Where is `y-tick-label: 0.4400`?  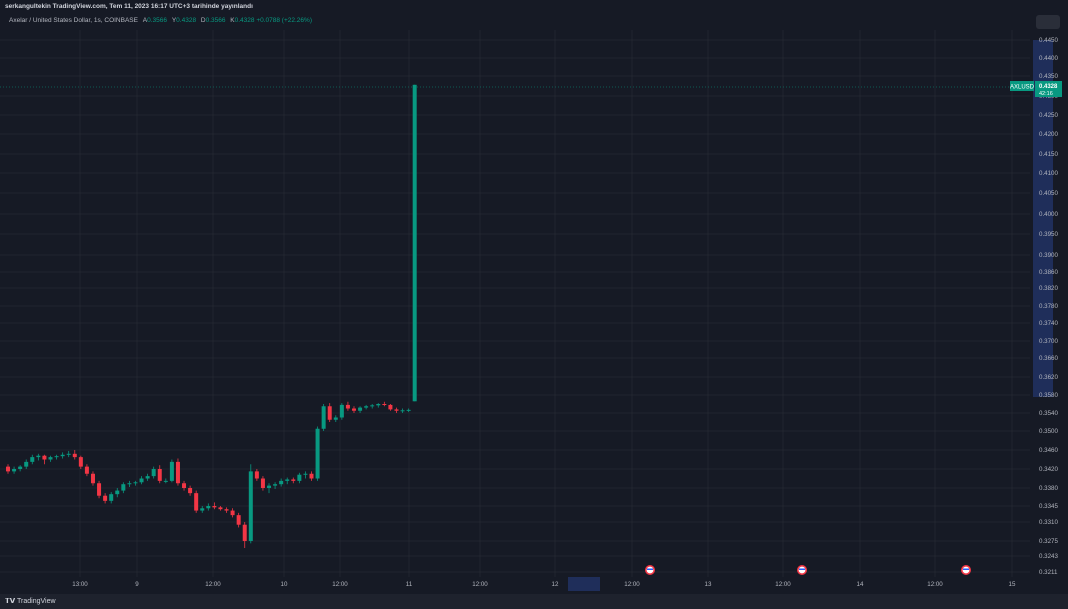
y-tick-label: 0.4400 is located at coordinates (1048, 58).